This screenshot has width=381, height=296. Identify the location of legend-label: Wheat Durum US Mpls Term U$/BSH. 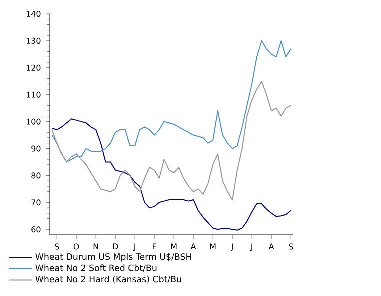
(114, 257).